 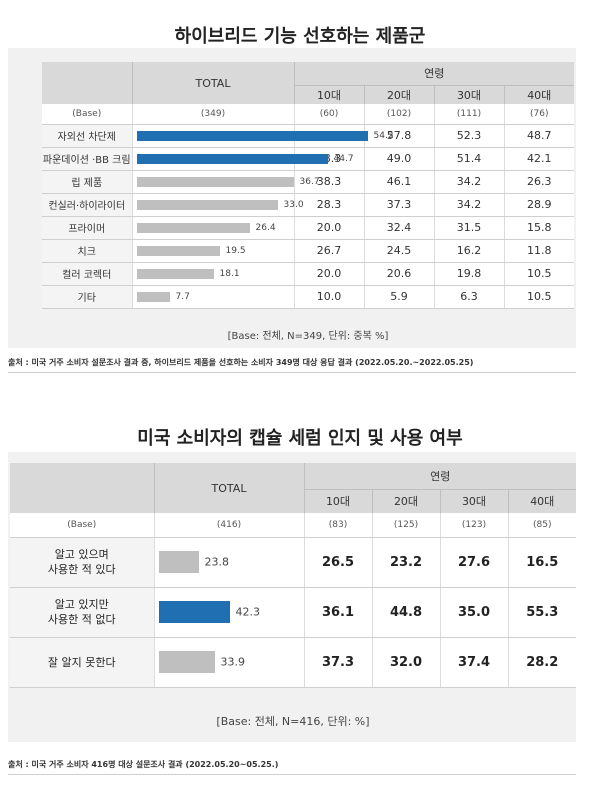 I want to click on total-bar-value: 18.1, so click(x=229, y=273).